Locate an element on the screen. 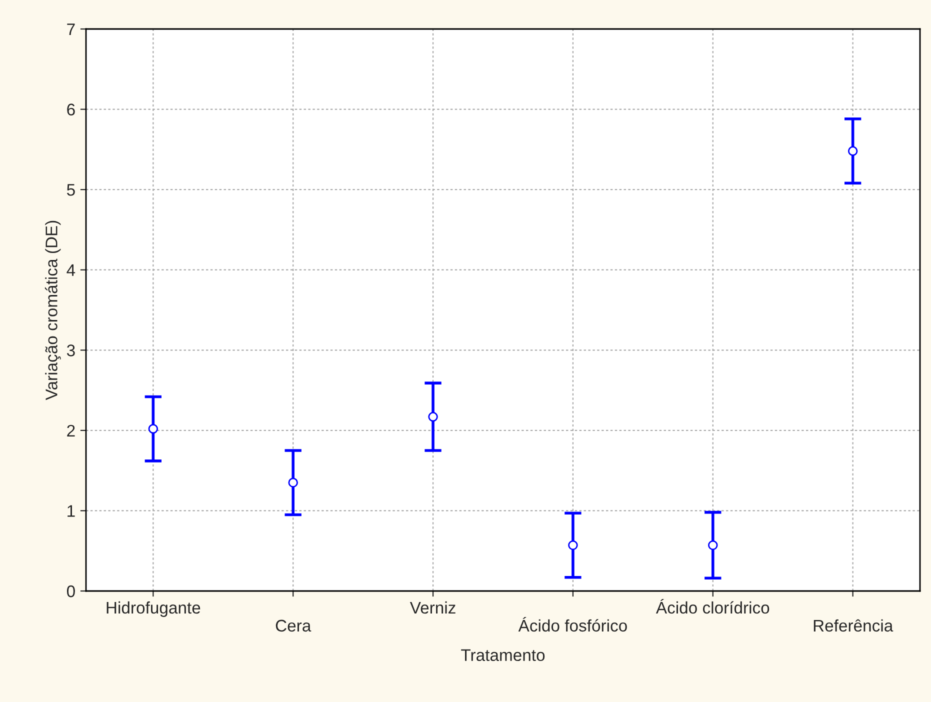  x-tick-label: Ácido clorídrico is located at coordinates (713, 606).